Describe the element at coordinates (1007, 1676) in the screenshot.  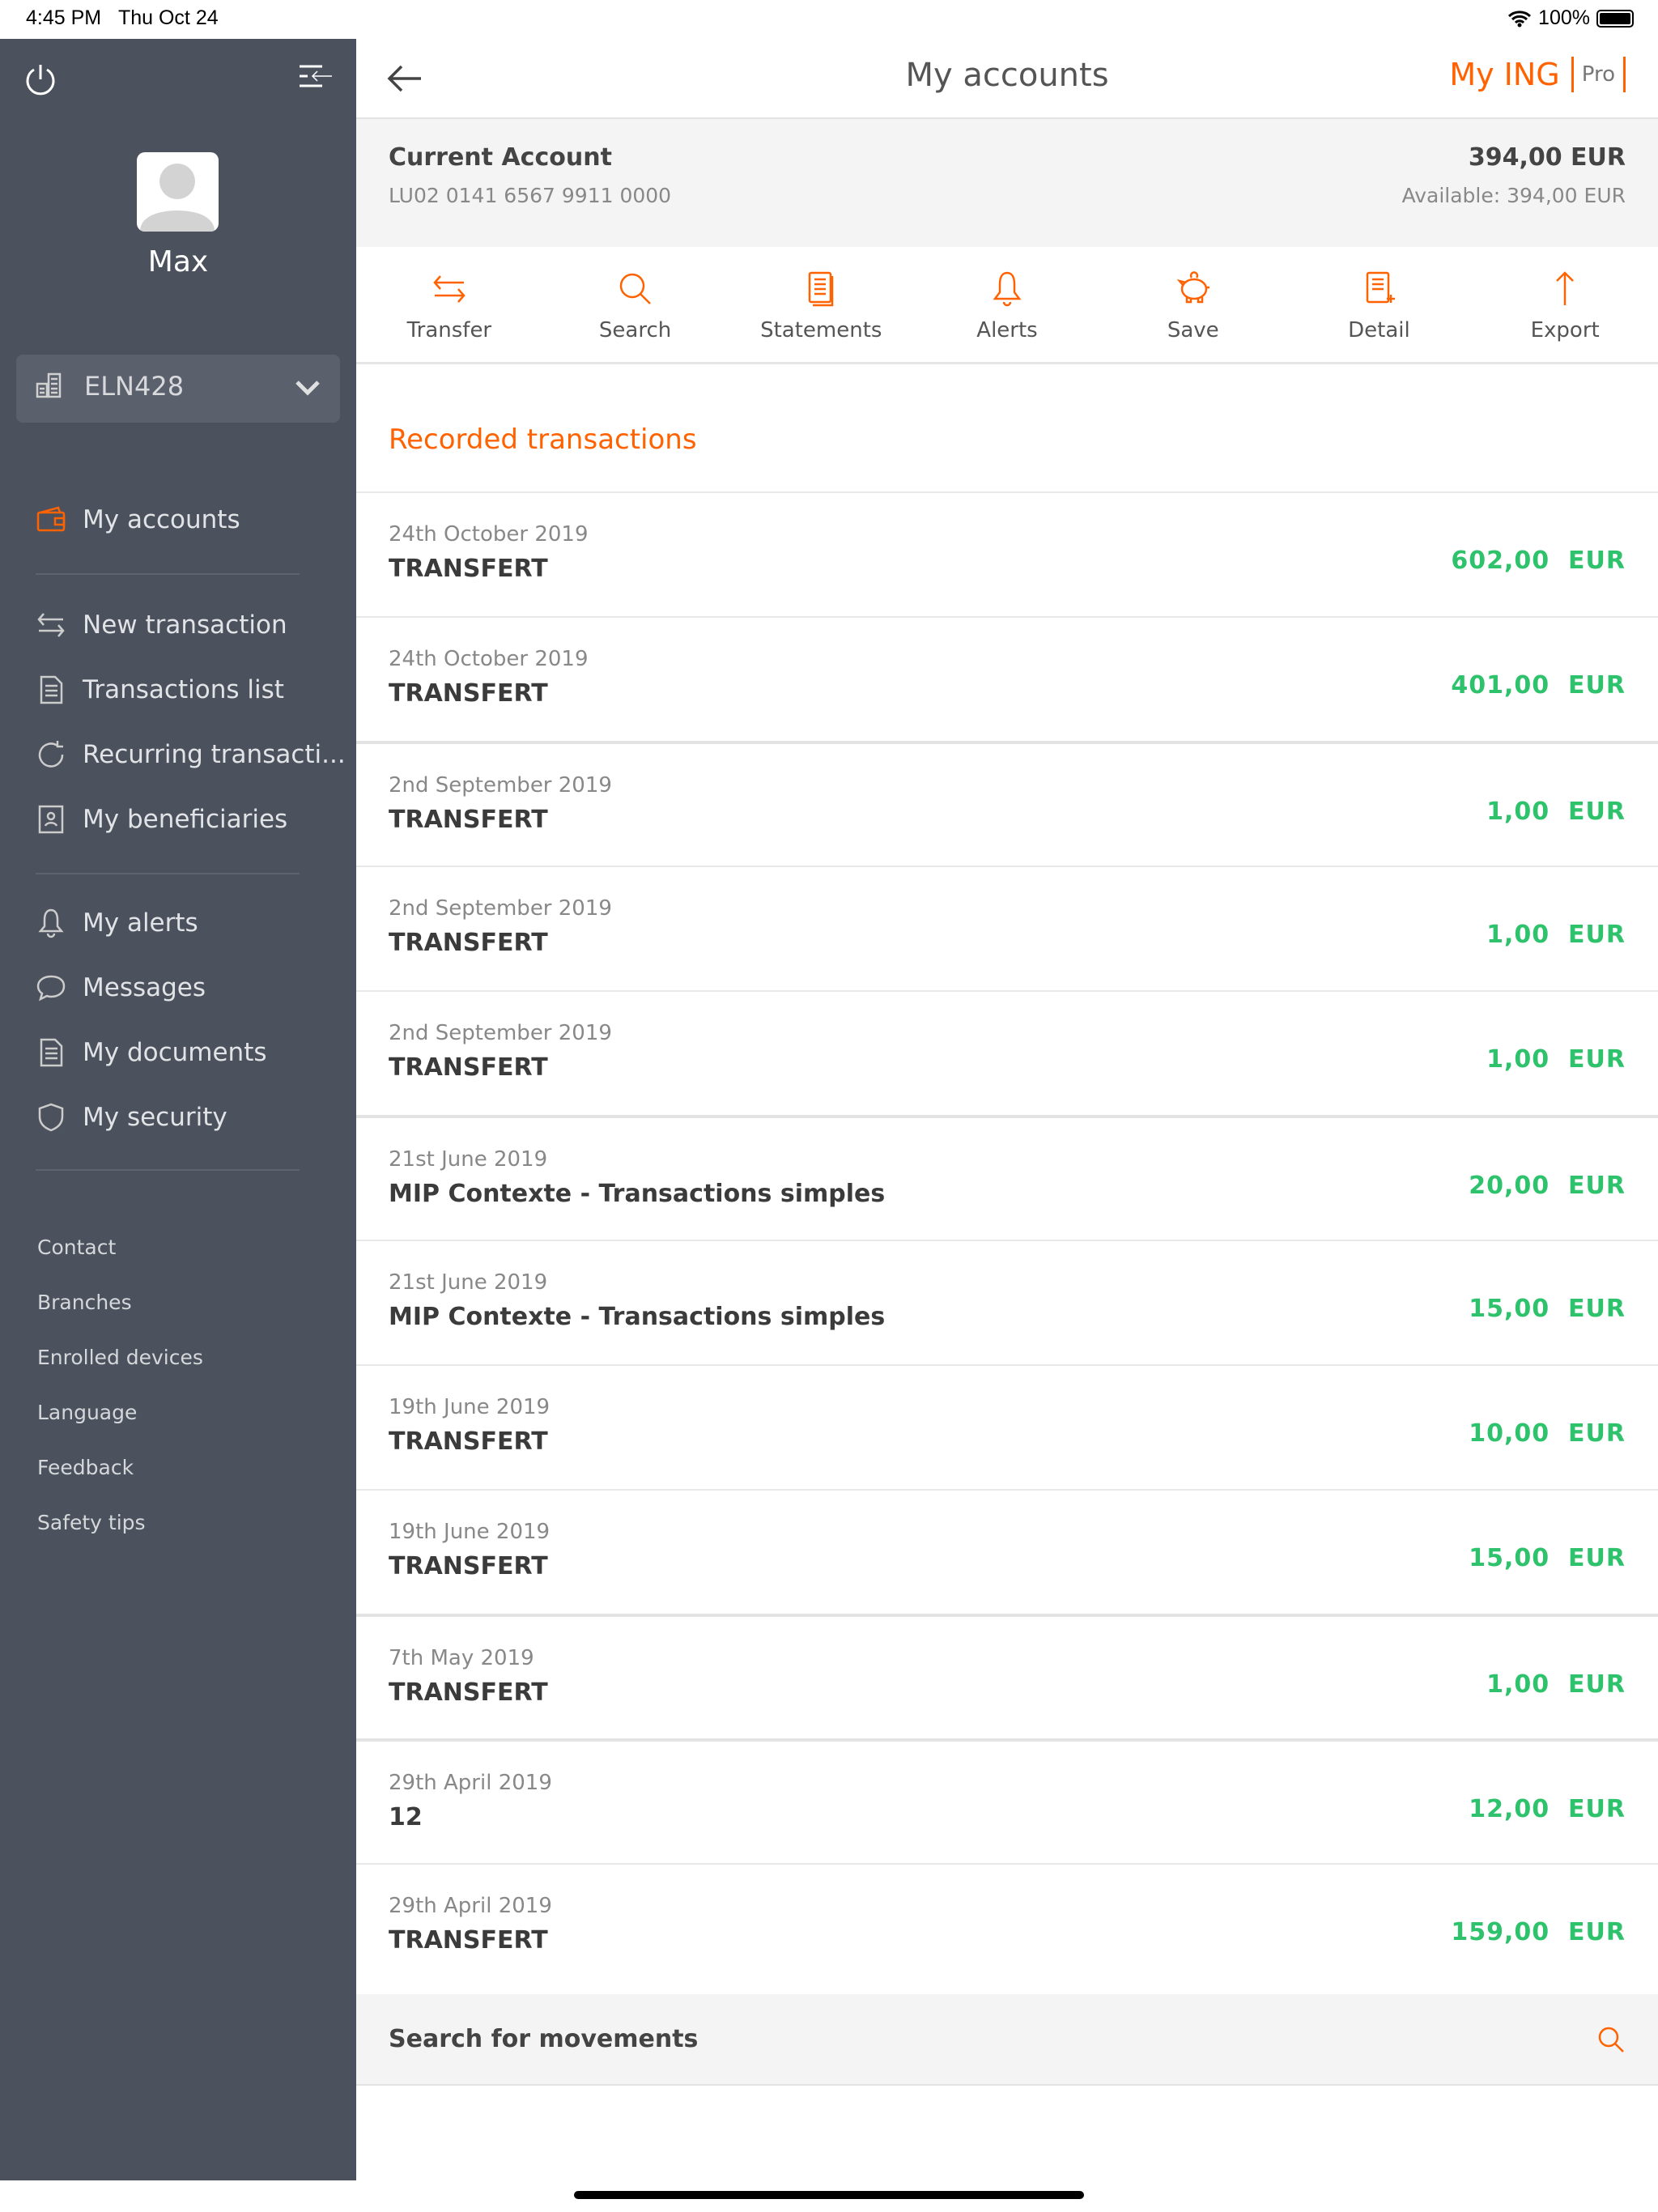
I see `transaction-row: 7th May 2019 TRANSFERT 1,00 EUR` at that location.